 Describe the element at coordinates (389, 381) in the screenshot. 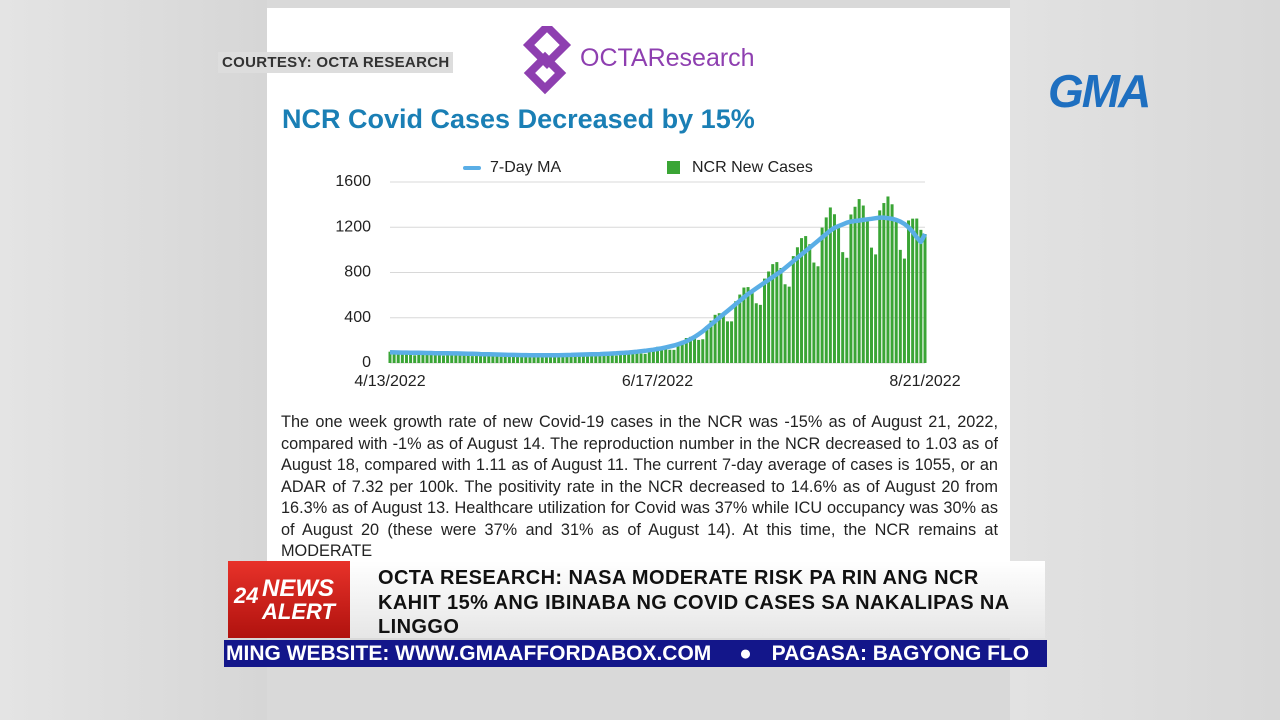

I see `x-tick-label: 4/13/2022` at that location.